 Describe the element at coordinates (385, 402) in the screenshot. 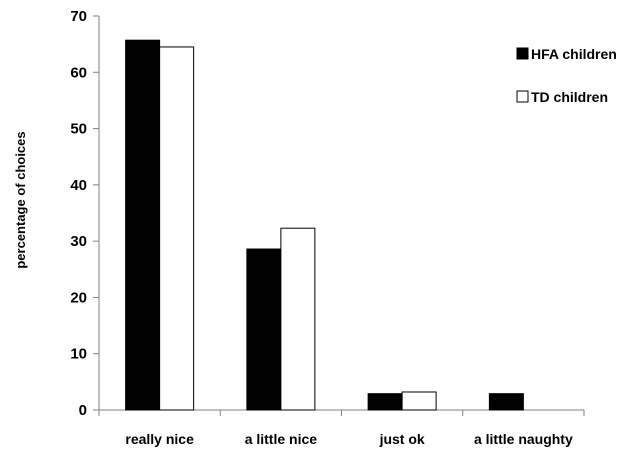

I see `bar-hfa-children-just-ok` at that location.